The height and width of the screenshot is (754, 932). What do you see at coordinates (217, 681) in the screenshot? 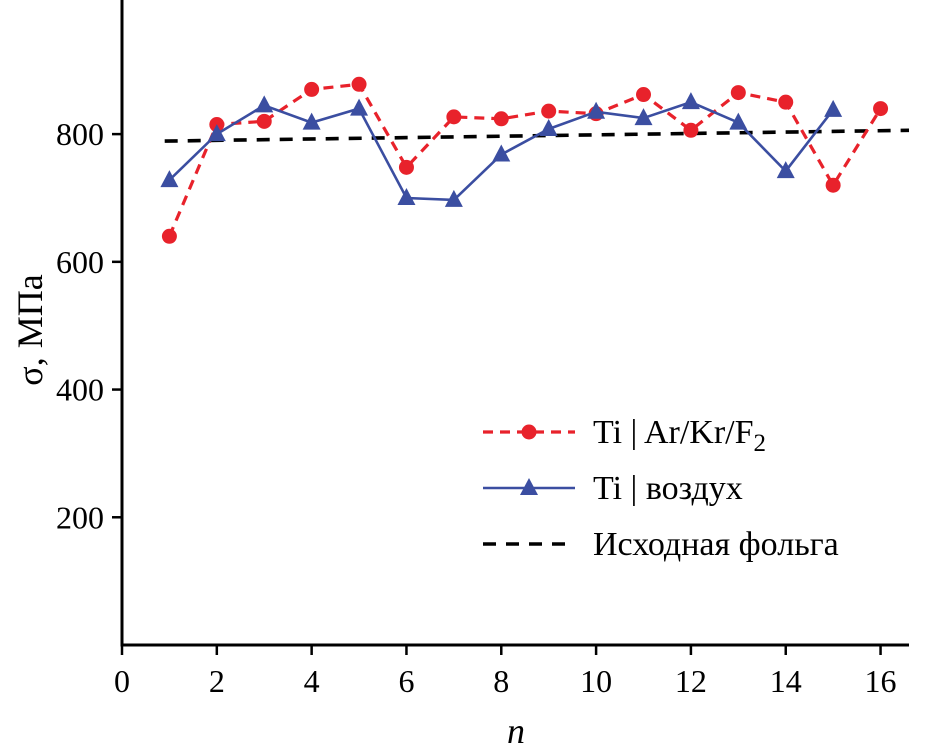
I see `x-tick-label: 2` at bounding box center [217, 681].